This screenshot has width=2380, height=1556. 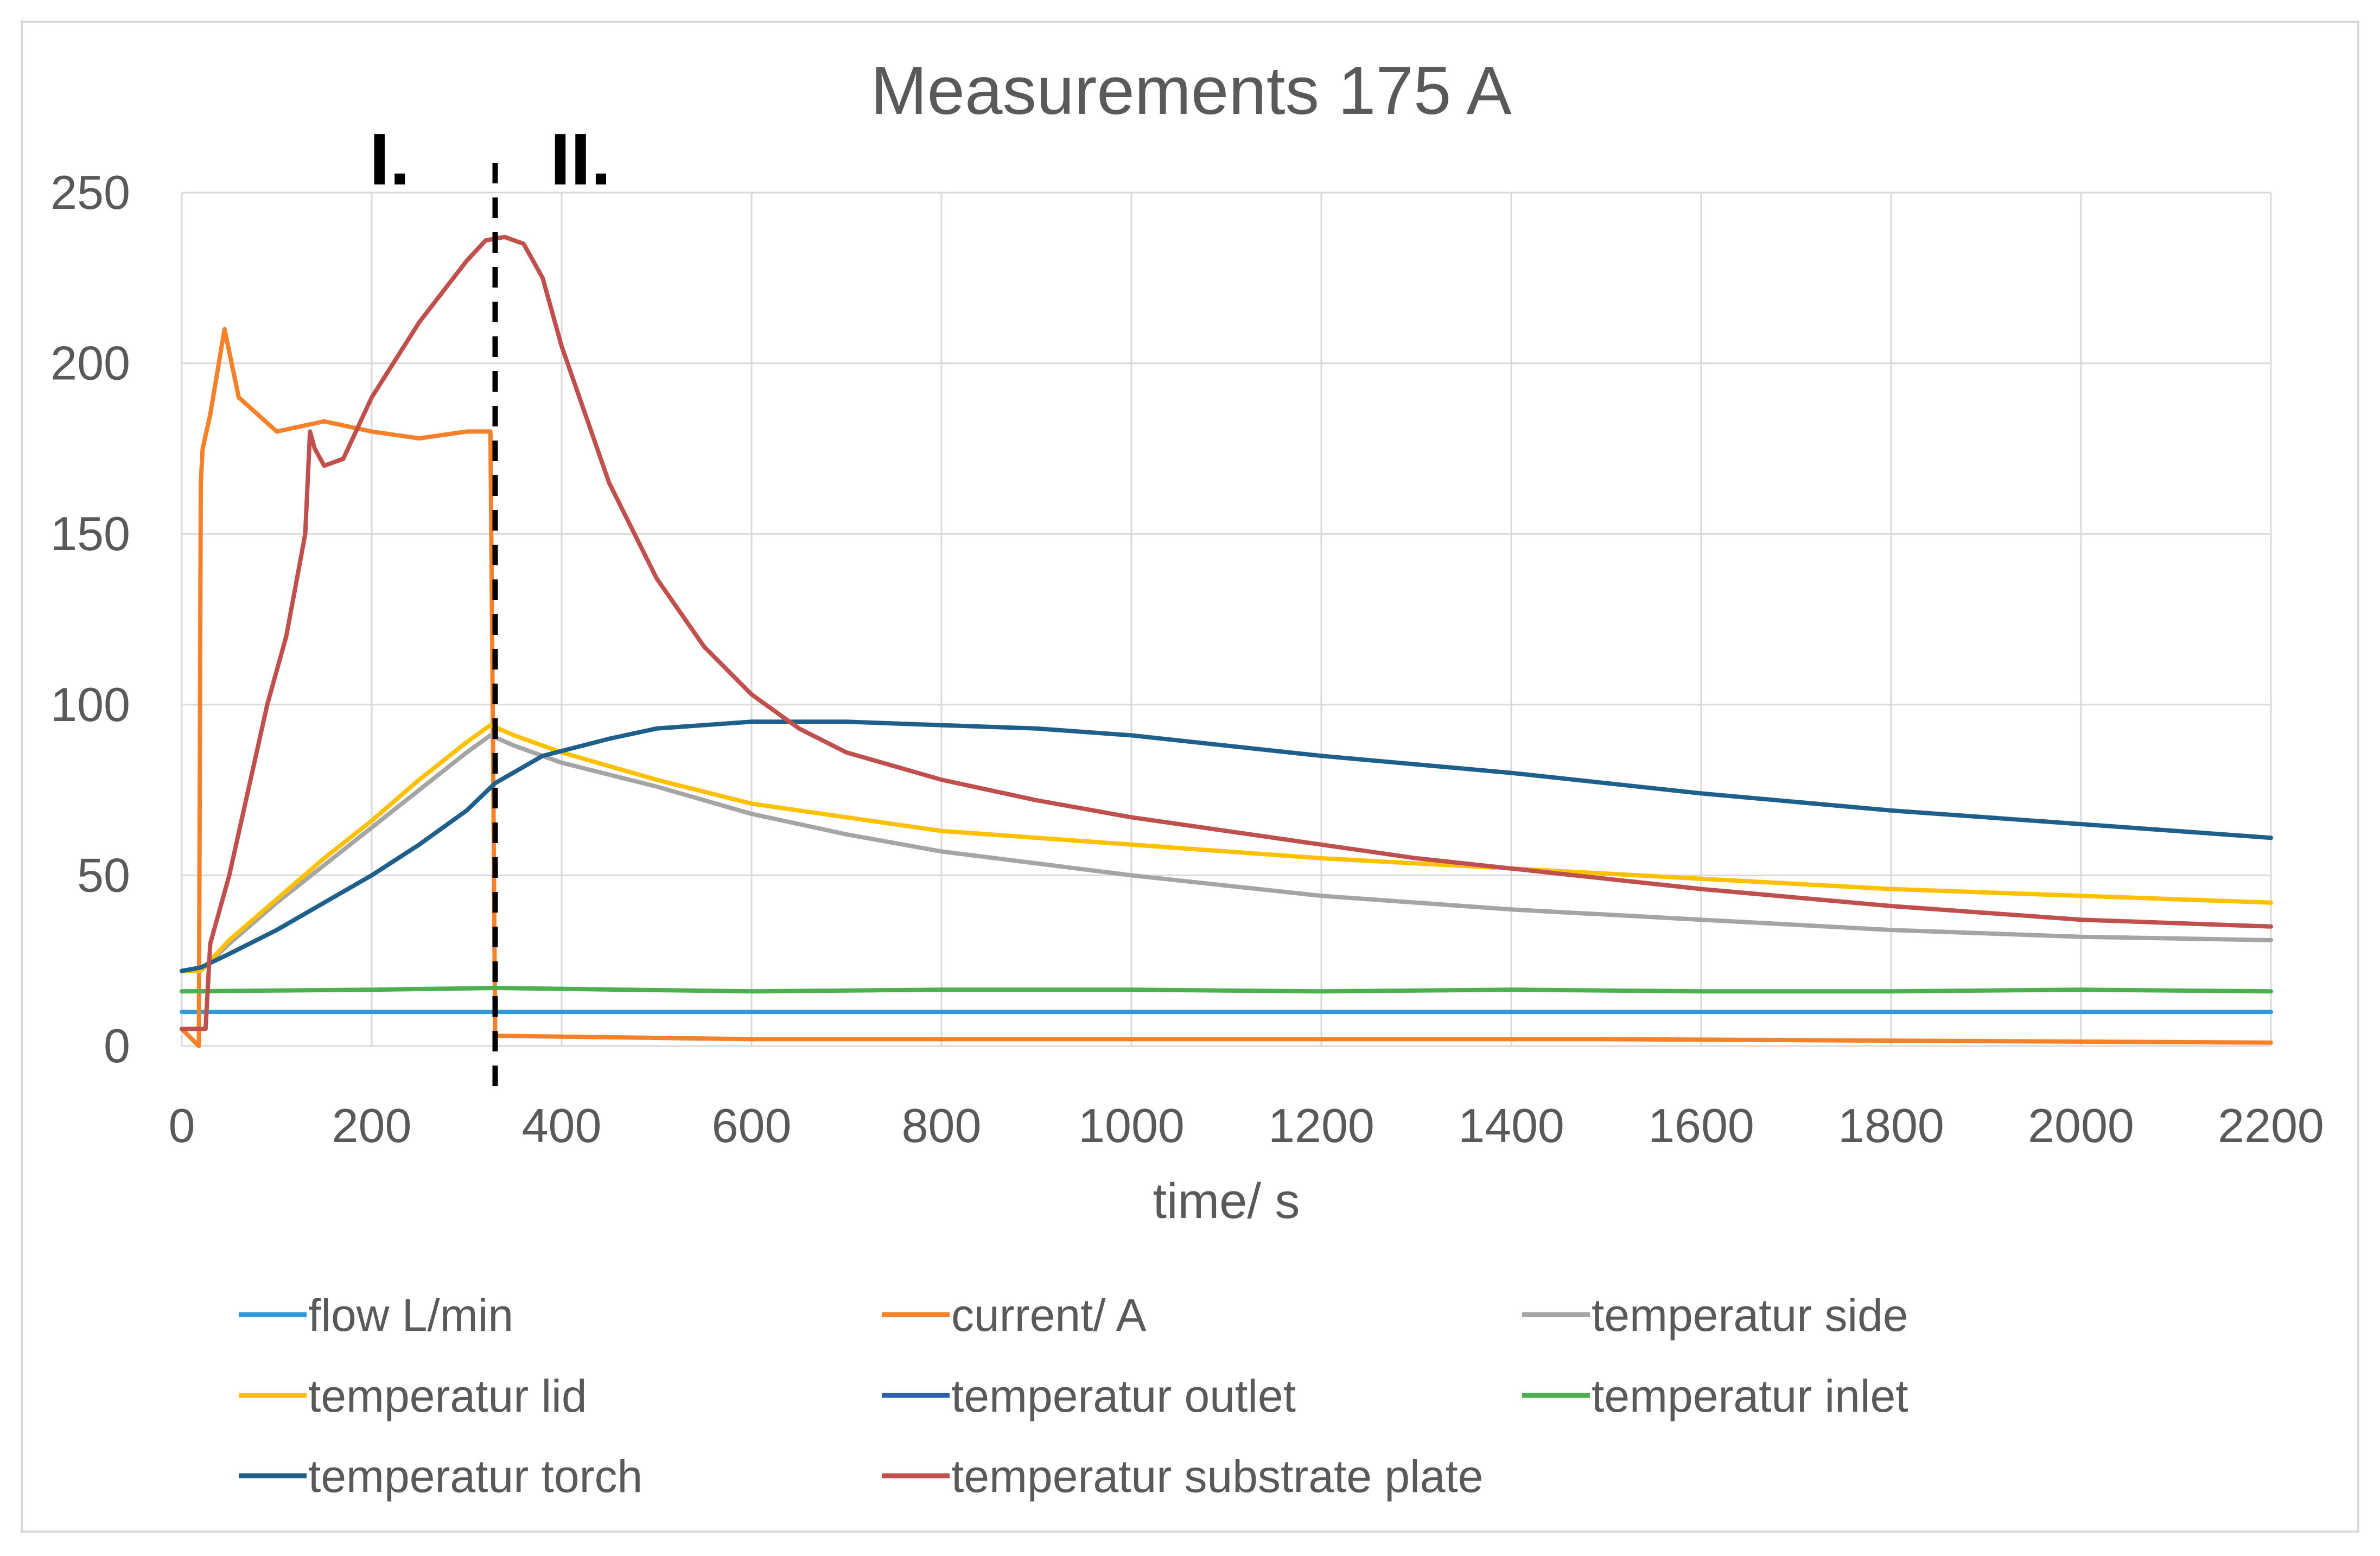 I want to click on x-tick-label: 800, so click(x=942, y=1125).